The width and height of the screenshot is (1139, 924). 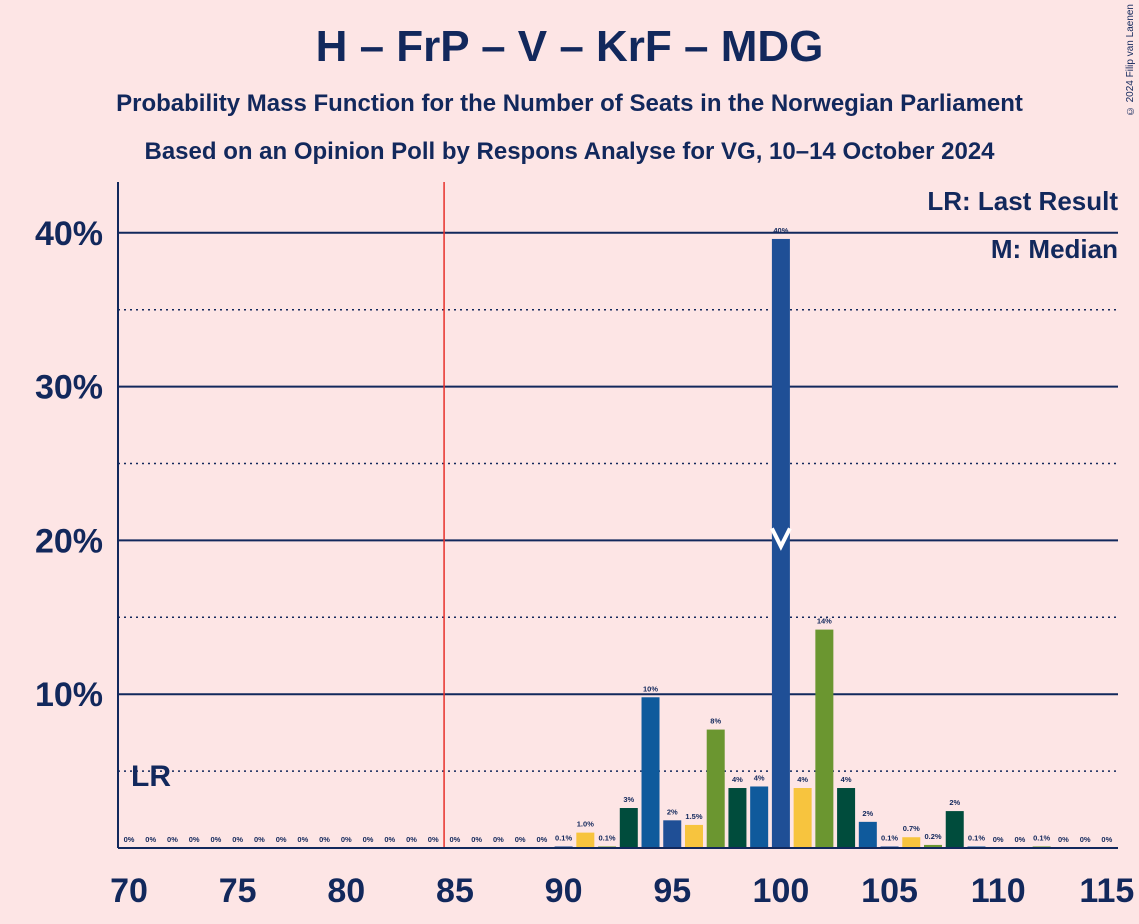 I want to click on bar-label-97: 8%, so click(x=715, y=721).